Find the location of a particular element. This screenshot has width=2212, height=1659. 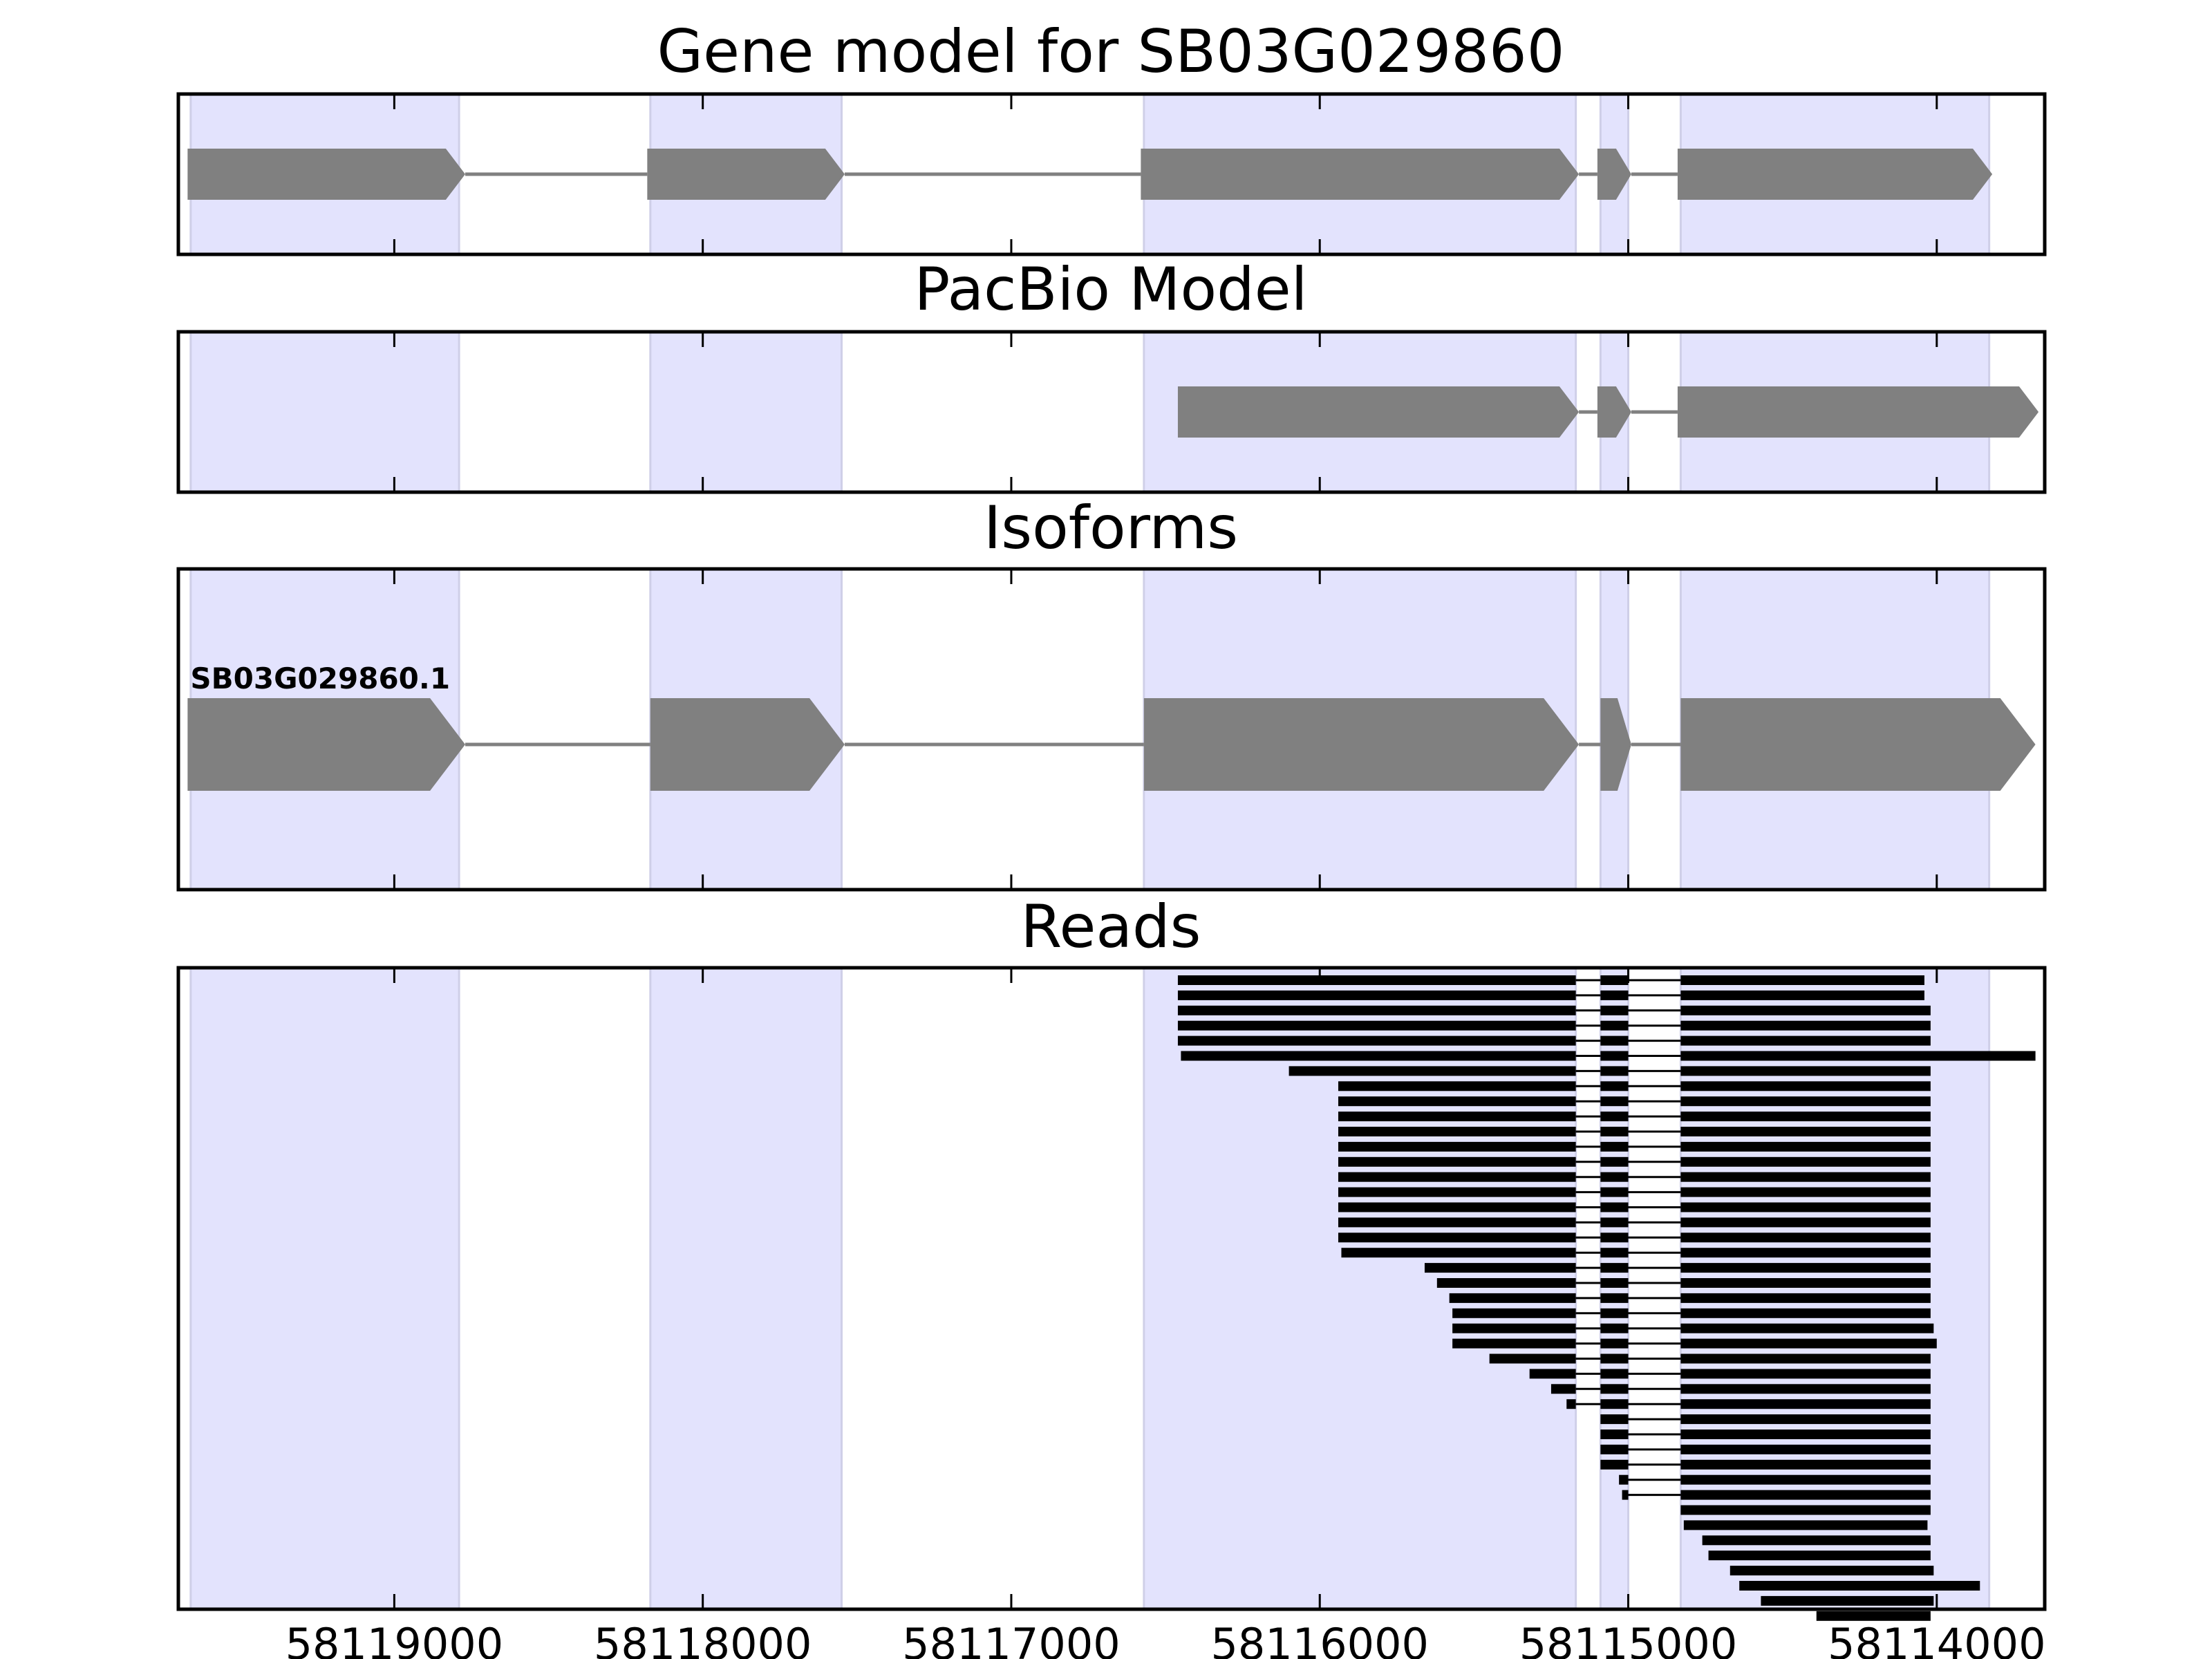

gene-model-features is located at coordinates (1090, 174).